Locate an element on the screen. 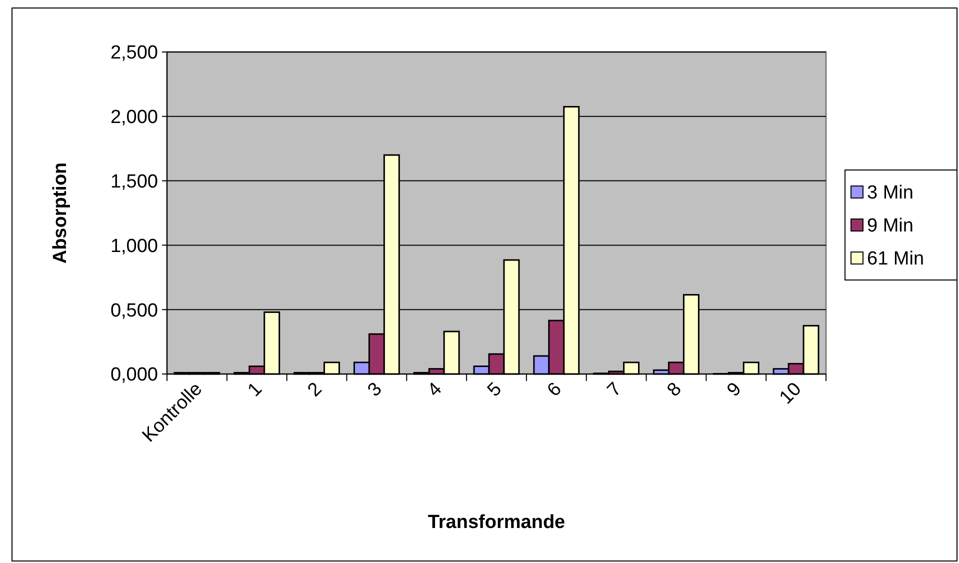 This screenshot has width=959, height=563. x-tick-label: 8 is located at coordinates (674, 390).